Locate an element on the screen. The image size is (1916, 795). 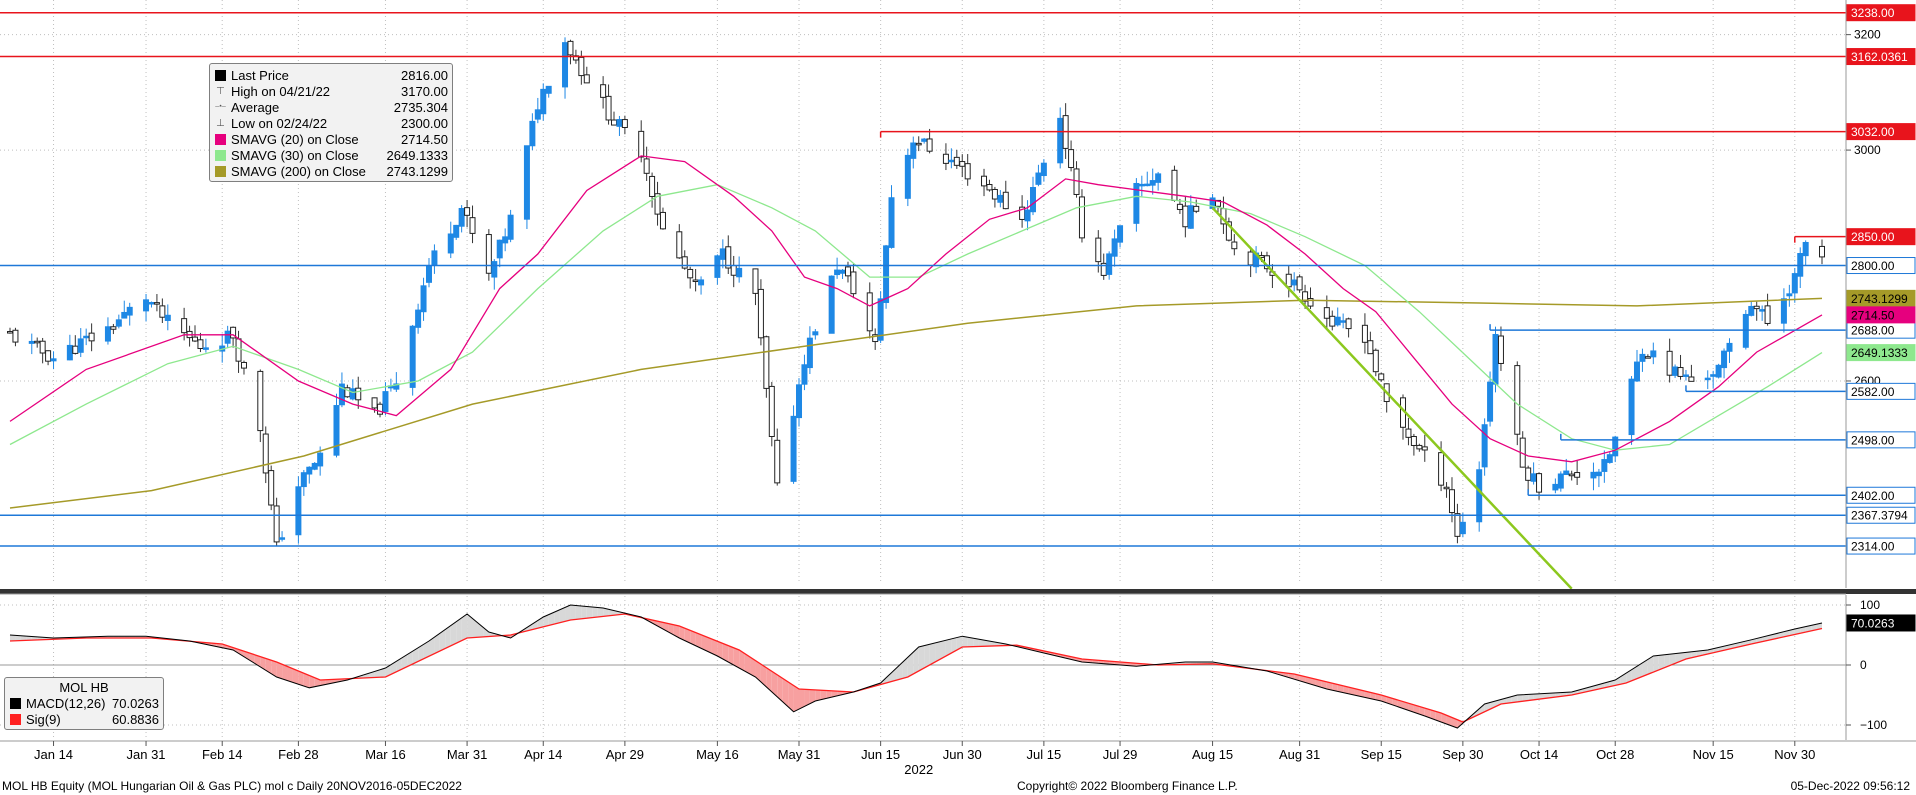
copyright: Copyright© 2022 Bloomberg Finance L.P. is located at coordinates (1127, 786).